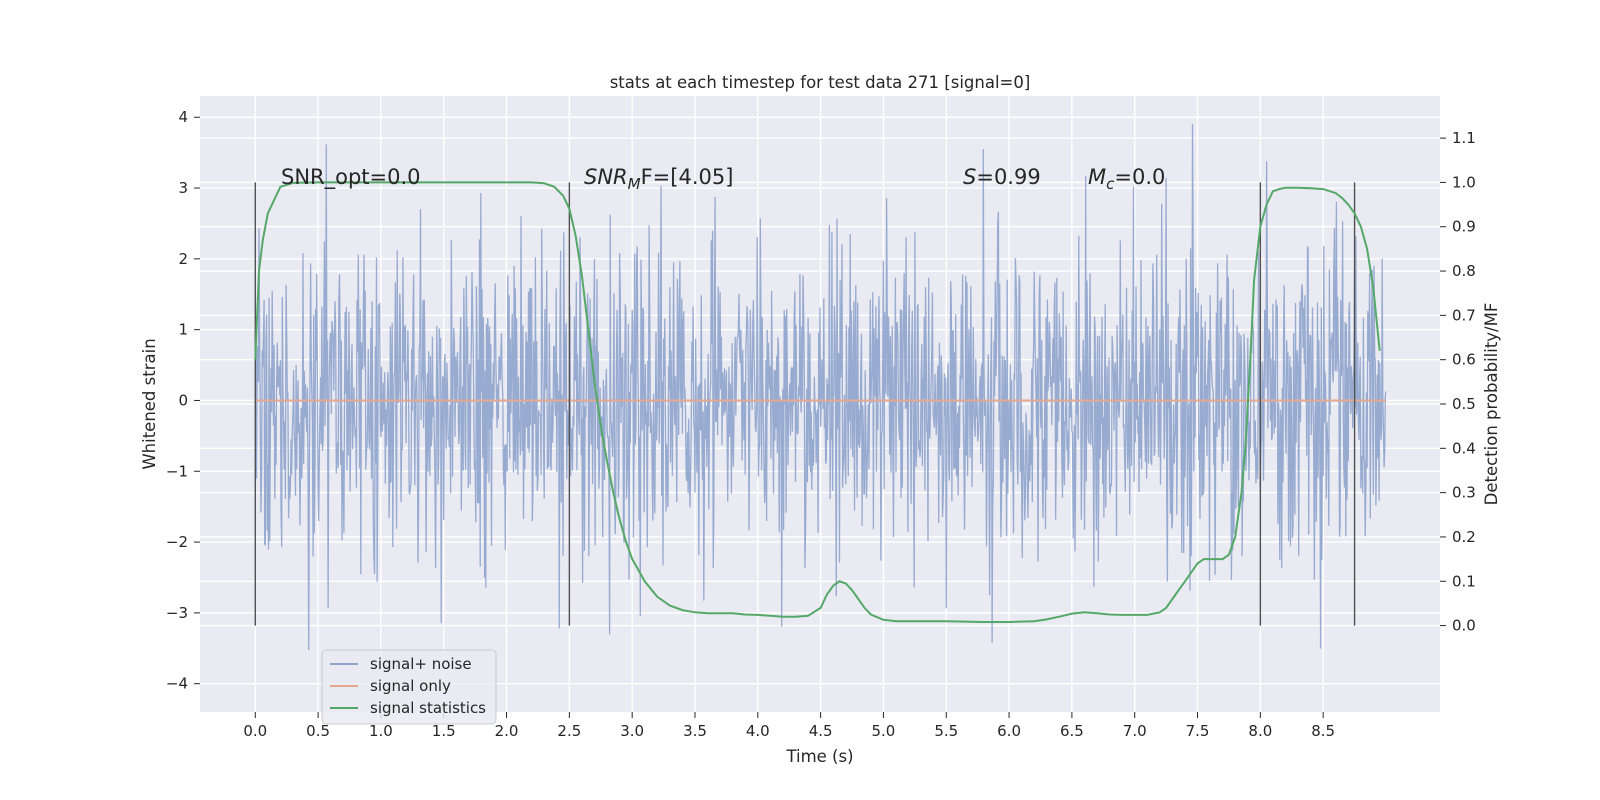 The height and width of the screenshot is (800, 1600). What do you see at coordinates (177, 684) in the screenshot?
I see `y-tick-label: −4` at bounding box center [177, 684].